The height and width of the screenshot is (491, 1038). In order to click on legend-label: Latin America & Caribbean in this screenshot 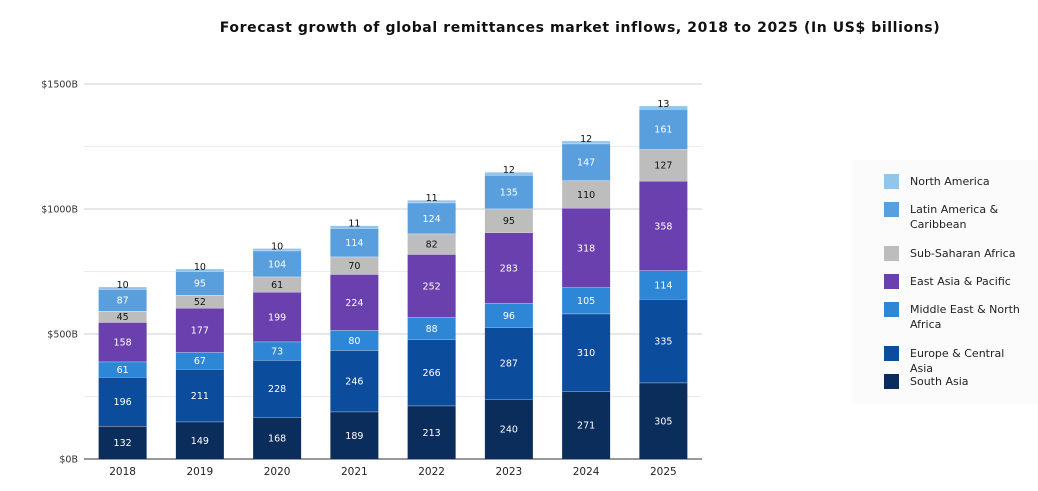, I will do `click(954, 217)`.